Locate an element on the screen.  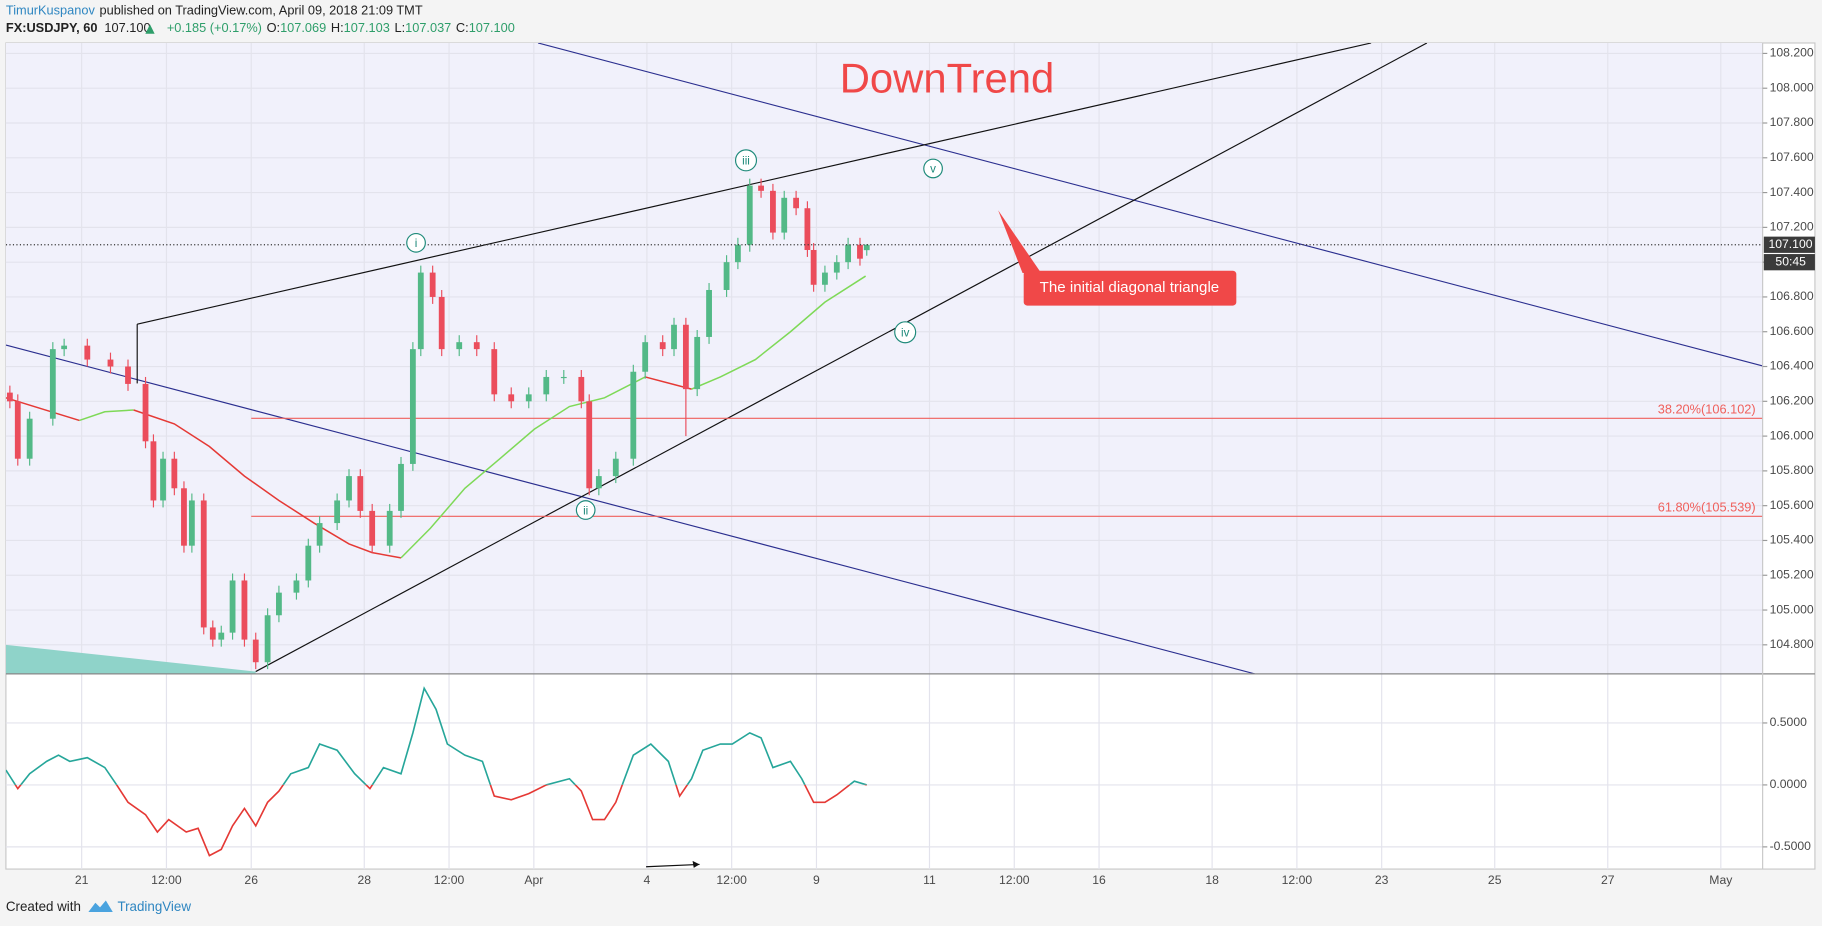
x-tick-label: Apr is located at coordinates (533, 880).